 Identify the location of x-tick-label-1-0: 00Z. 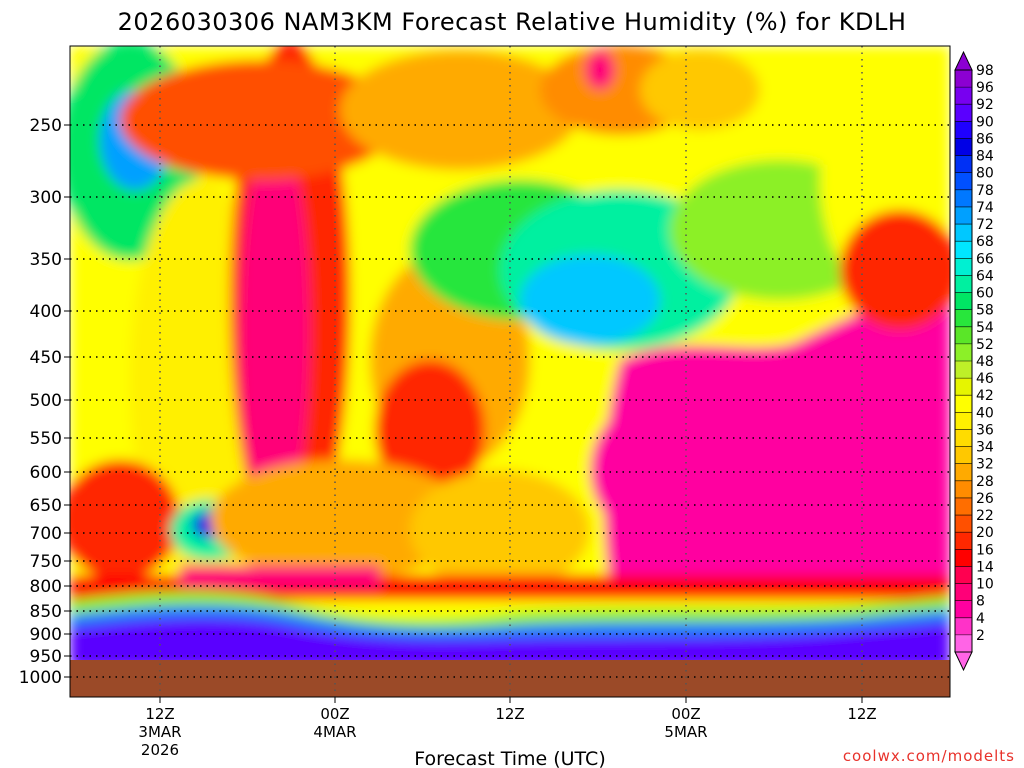
(334, 714).